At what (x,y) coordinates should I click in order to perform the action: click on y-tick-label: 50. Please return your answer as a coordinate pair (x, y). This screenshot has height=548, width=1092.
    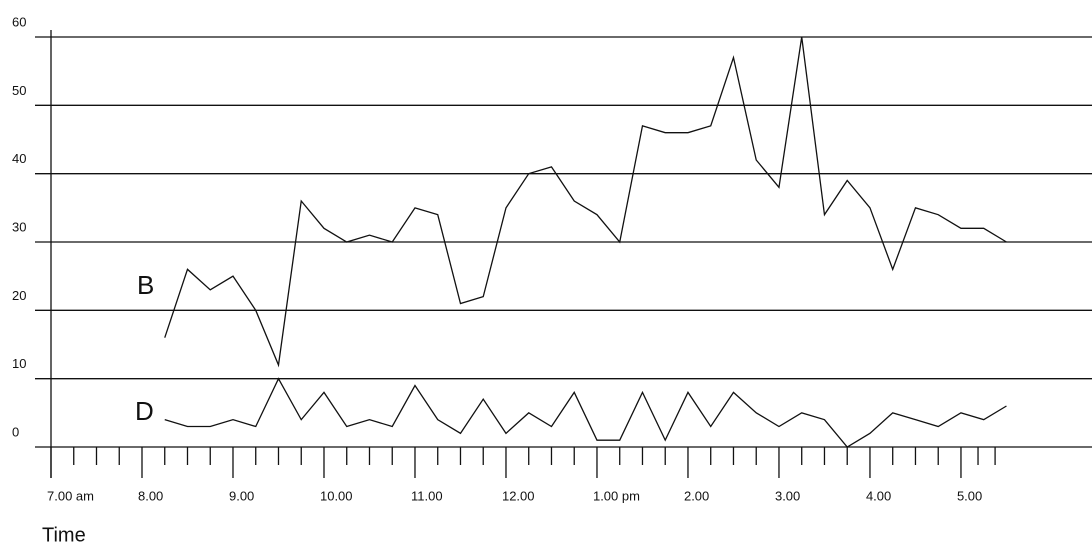
    Looking at the image, I should click on (19, 90).